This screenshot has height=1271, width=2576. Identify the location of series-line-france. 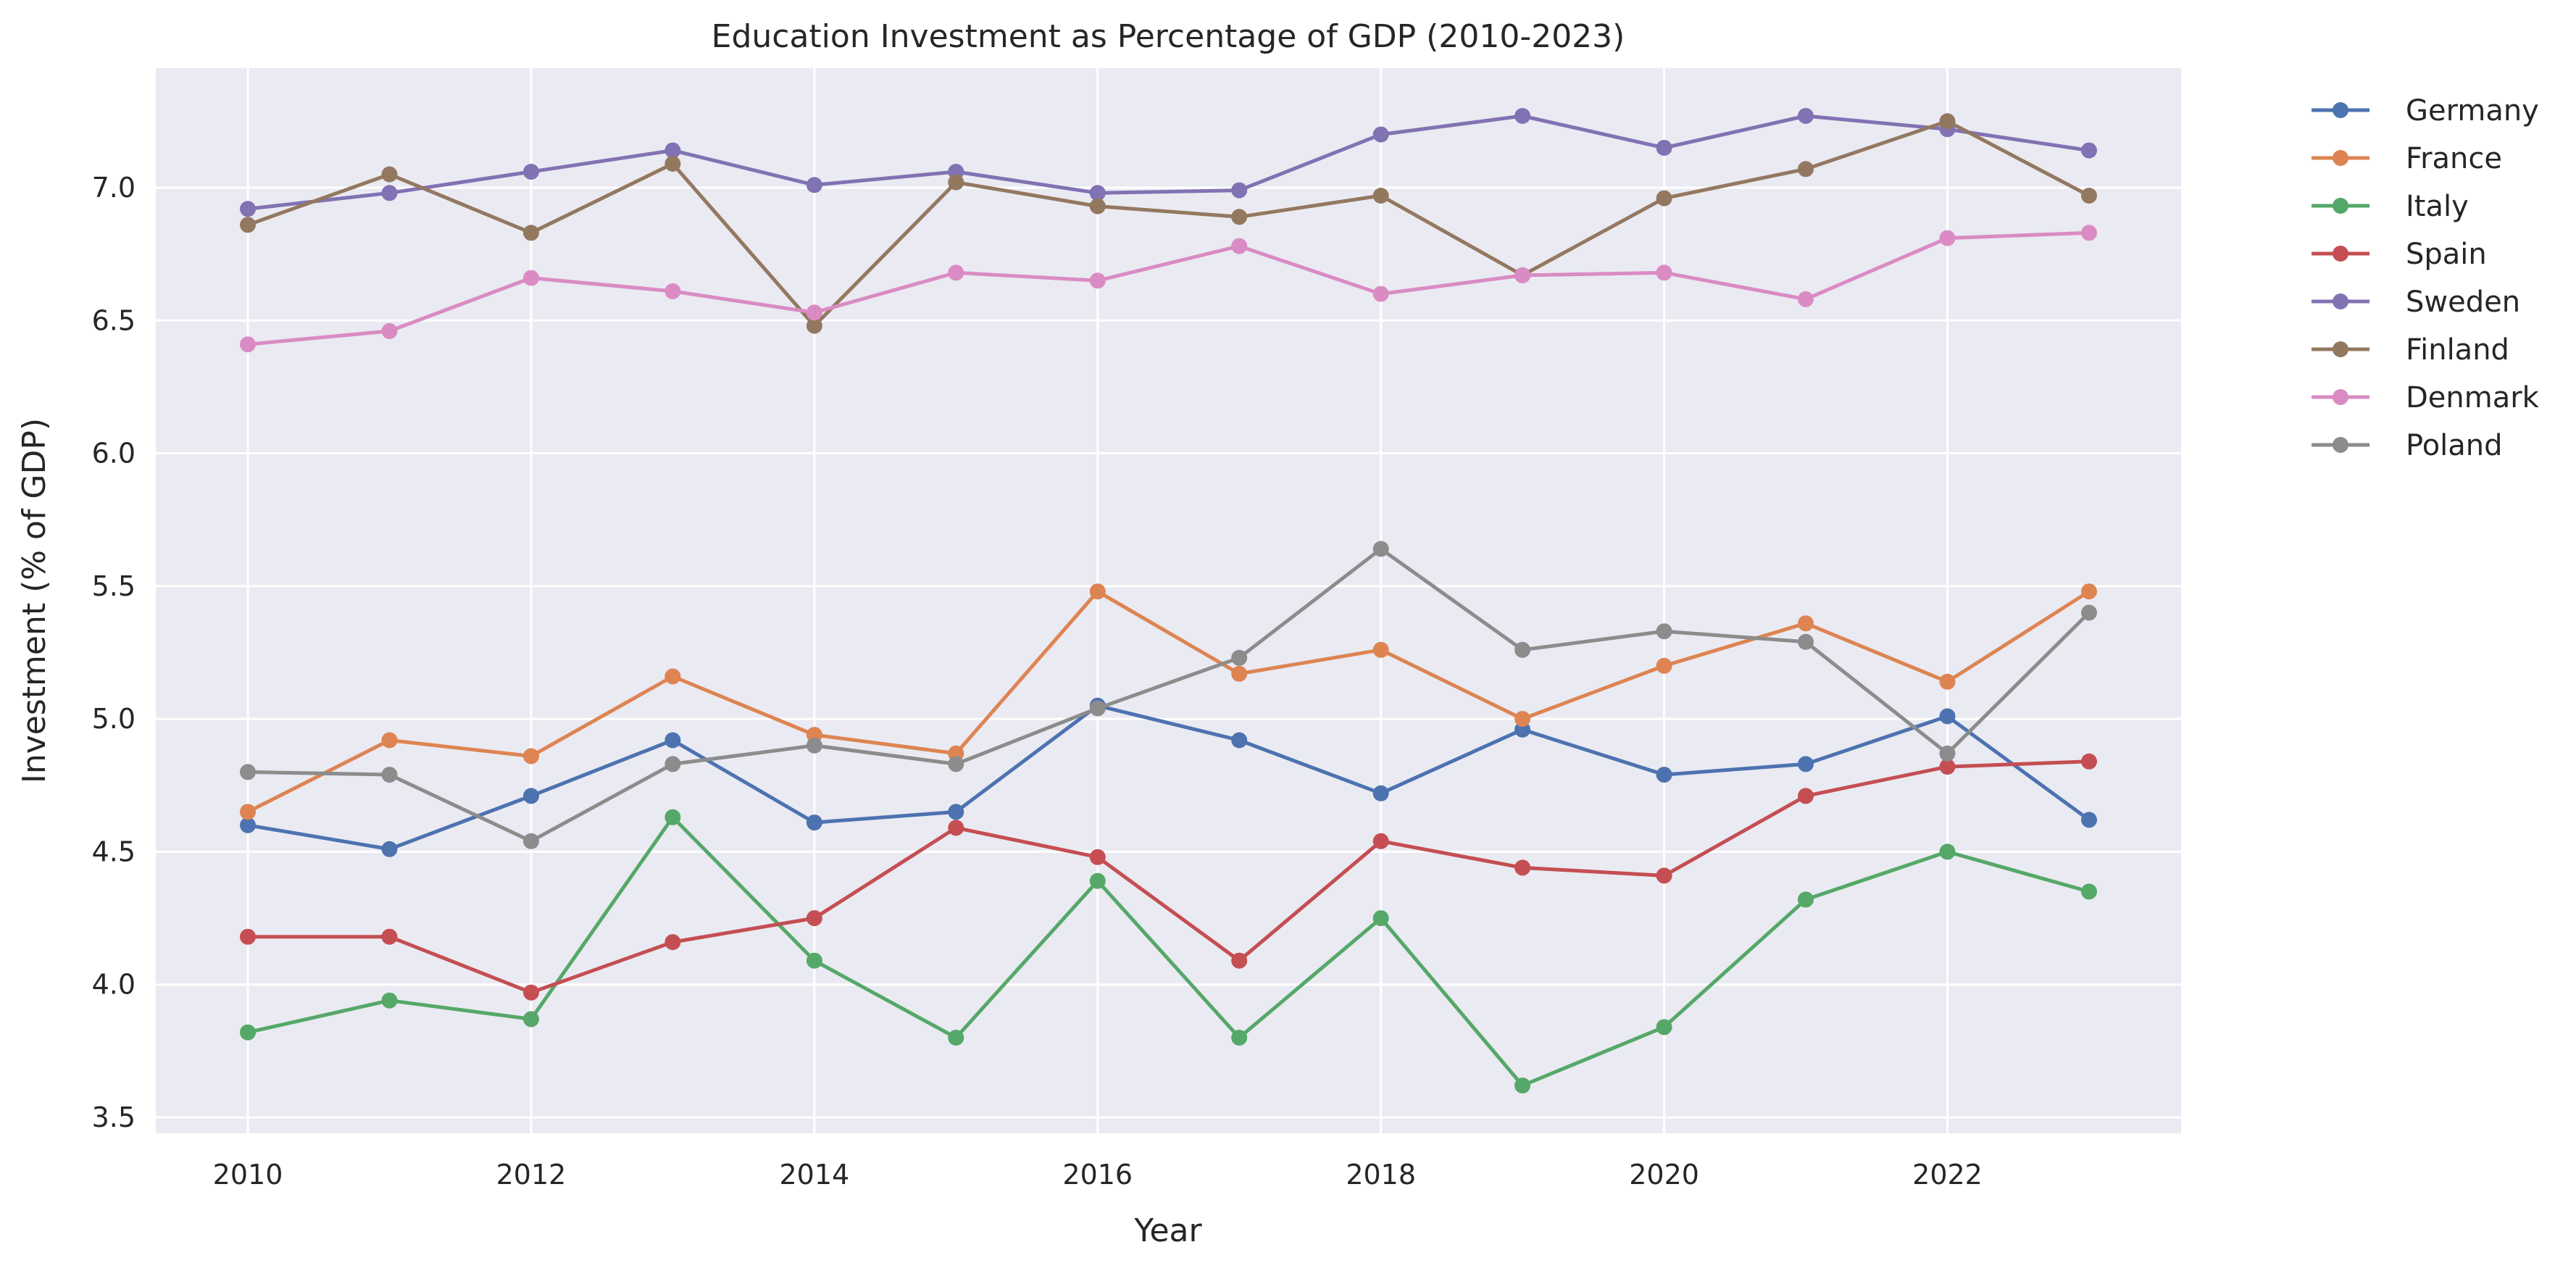
(1168, 701).